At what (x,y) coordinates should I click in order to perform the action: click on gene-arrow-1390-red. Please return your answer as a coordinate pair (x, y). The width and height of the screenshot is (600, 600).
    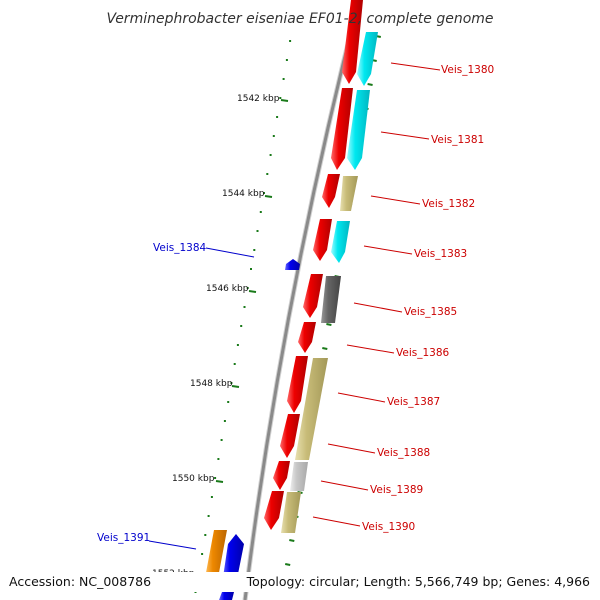
    Looking at the image, I should click on (274, 510).